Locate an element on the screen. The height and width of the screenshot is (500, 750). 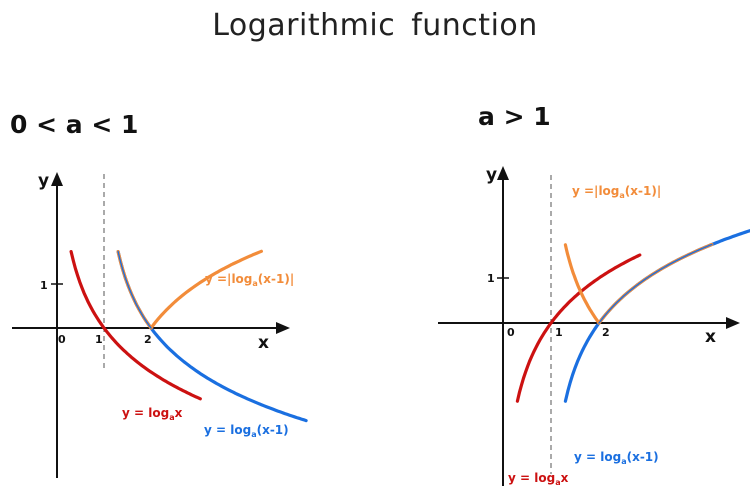
page-title: Logarithmic function is located at coordinates (375, 25).